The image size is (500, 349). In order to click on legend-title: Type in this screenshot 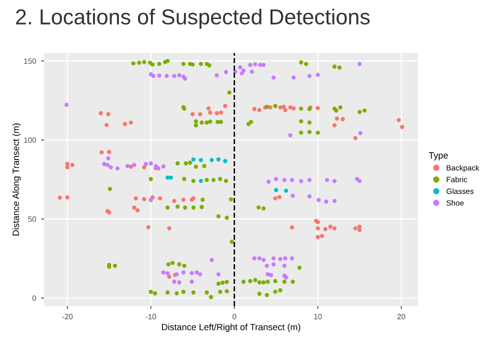, I will do `click(438, 156)`.